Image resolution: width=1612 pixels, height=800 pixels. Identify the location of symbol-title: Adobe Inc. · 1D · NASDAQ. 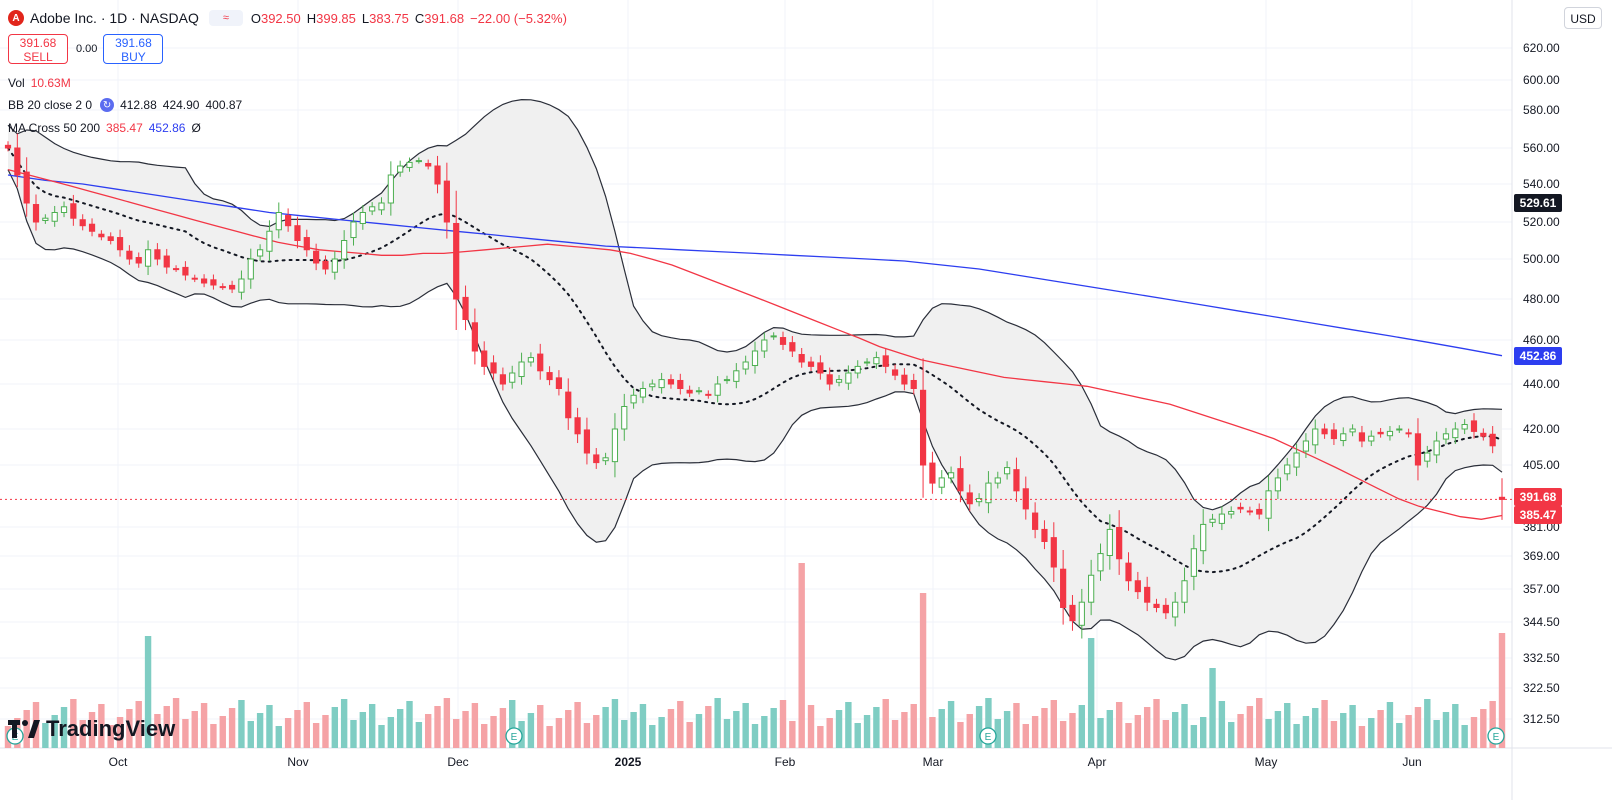
(114, 18).